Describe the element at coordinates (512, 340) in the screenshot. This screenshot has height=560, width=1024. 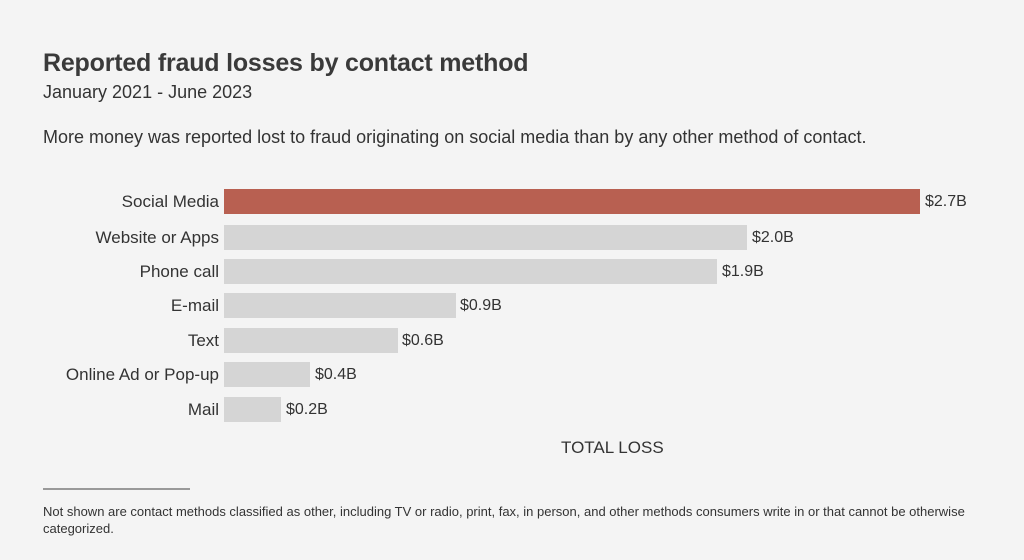
I see `bar-row-text: Text $0.6B` at that location.